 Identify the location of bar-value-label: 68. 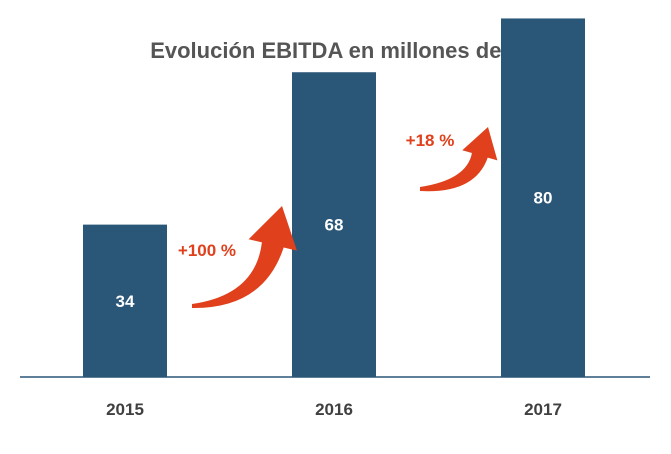
(334, 225).